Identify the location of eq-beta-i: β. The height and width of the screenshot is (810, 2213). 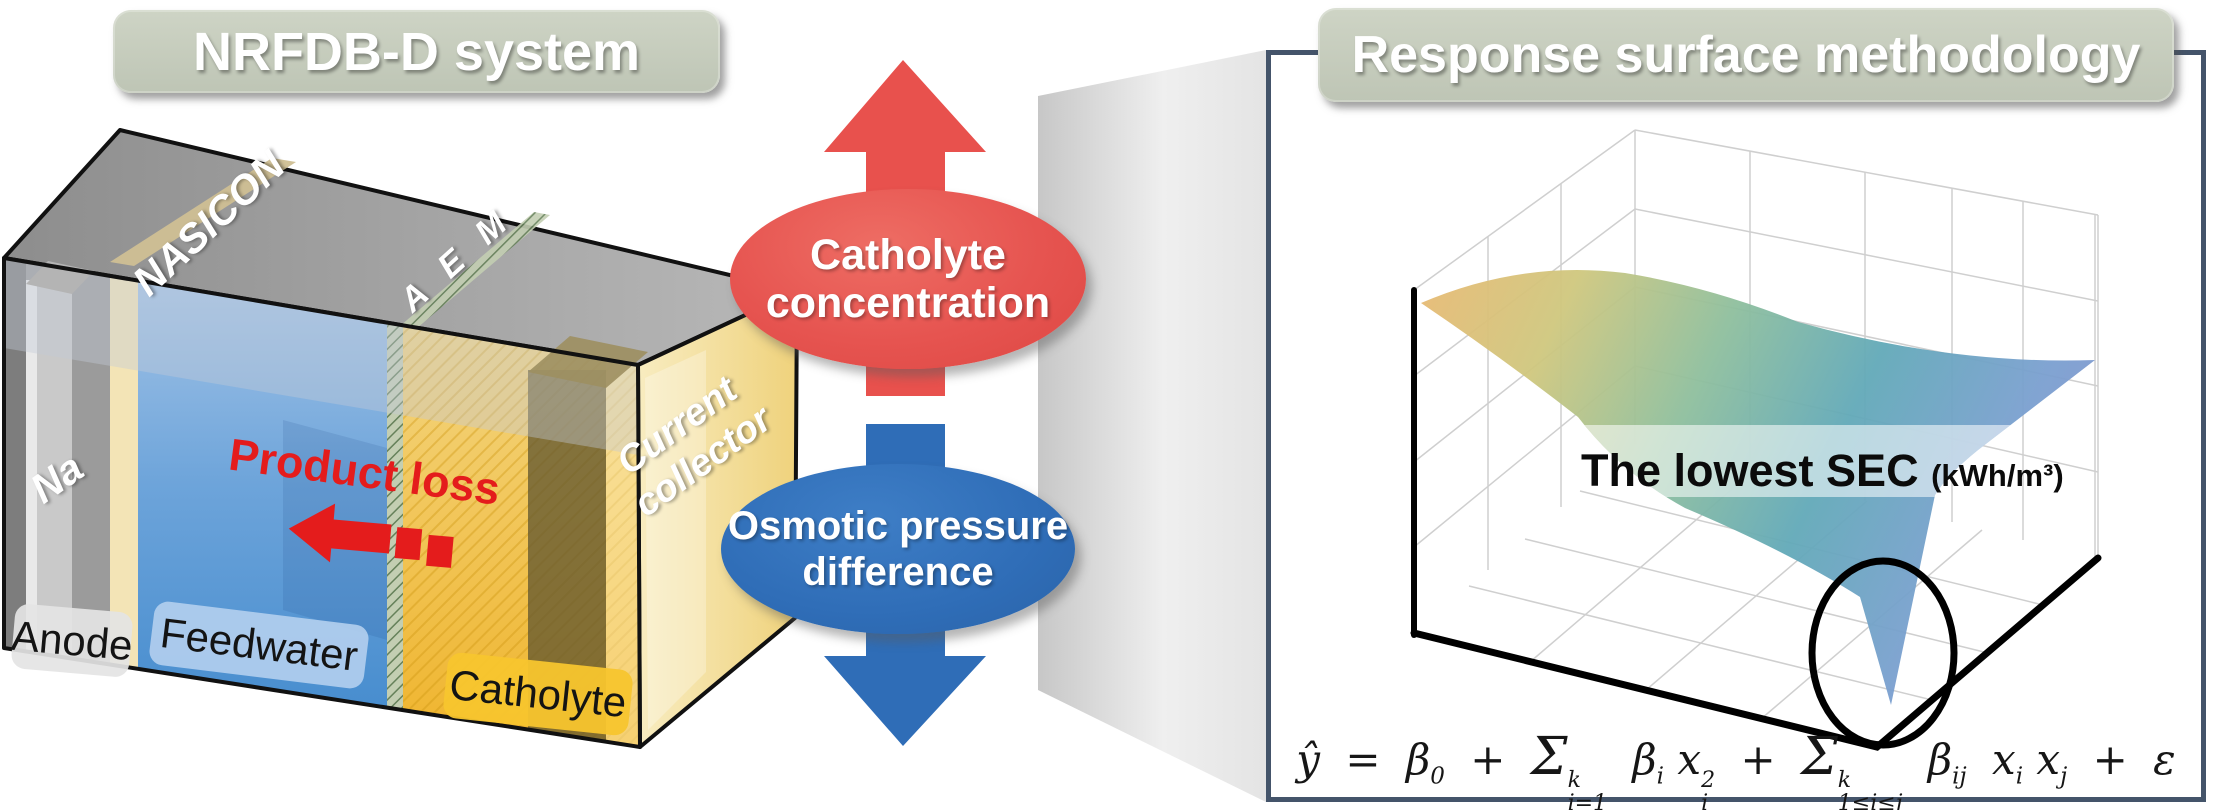
(1644, 759).